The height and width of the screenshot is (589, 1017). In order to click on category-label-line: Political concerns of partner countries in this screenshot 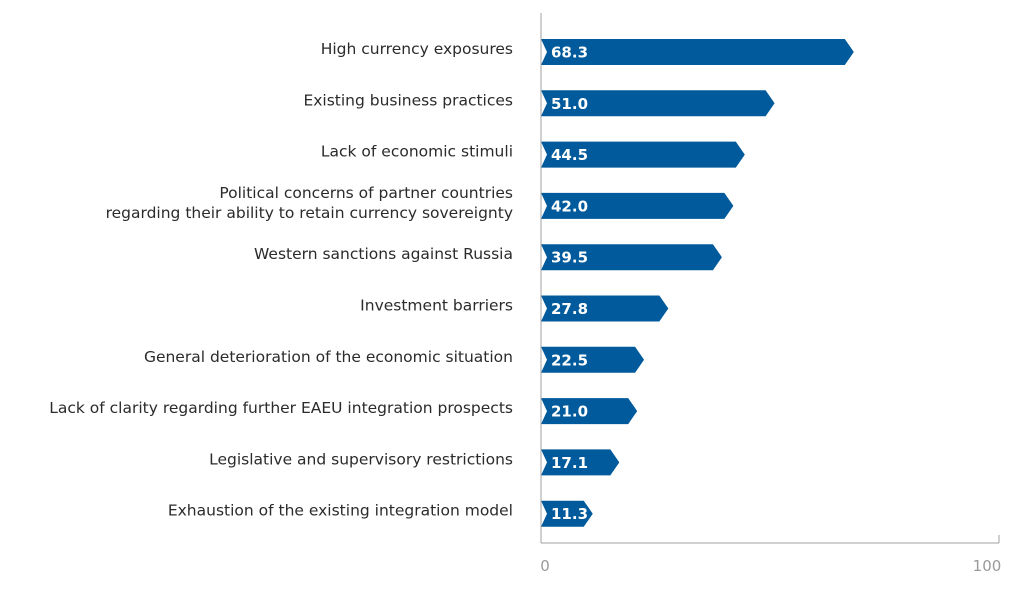, I will do `click(366, 193)`.